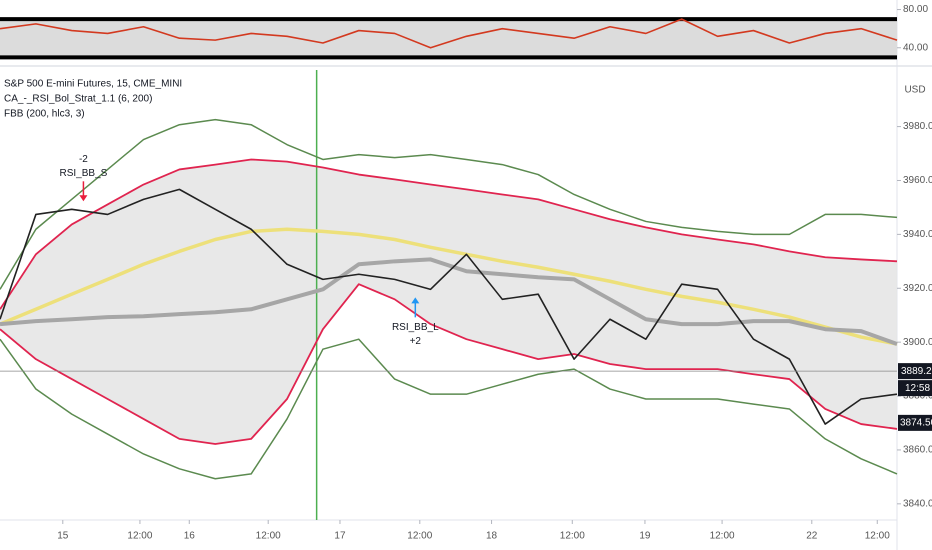  What do you see at coordinates (914, 90) in the screenshot?
I see `currency-label: USD` at bounding box center [914, 90].